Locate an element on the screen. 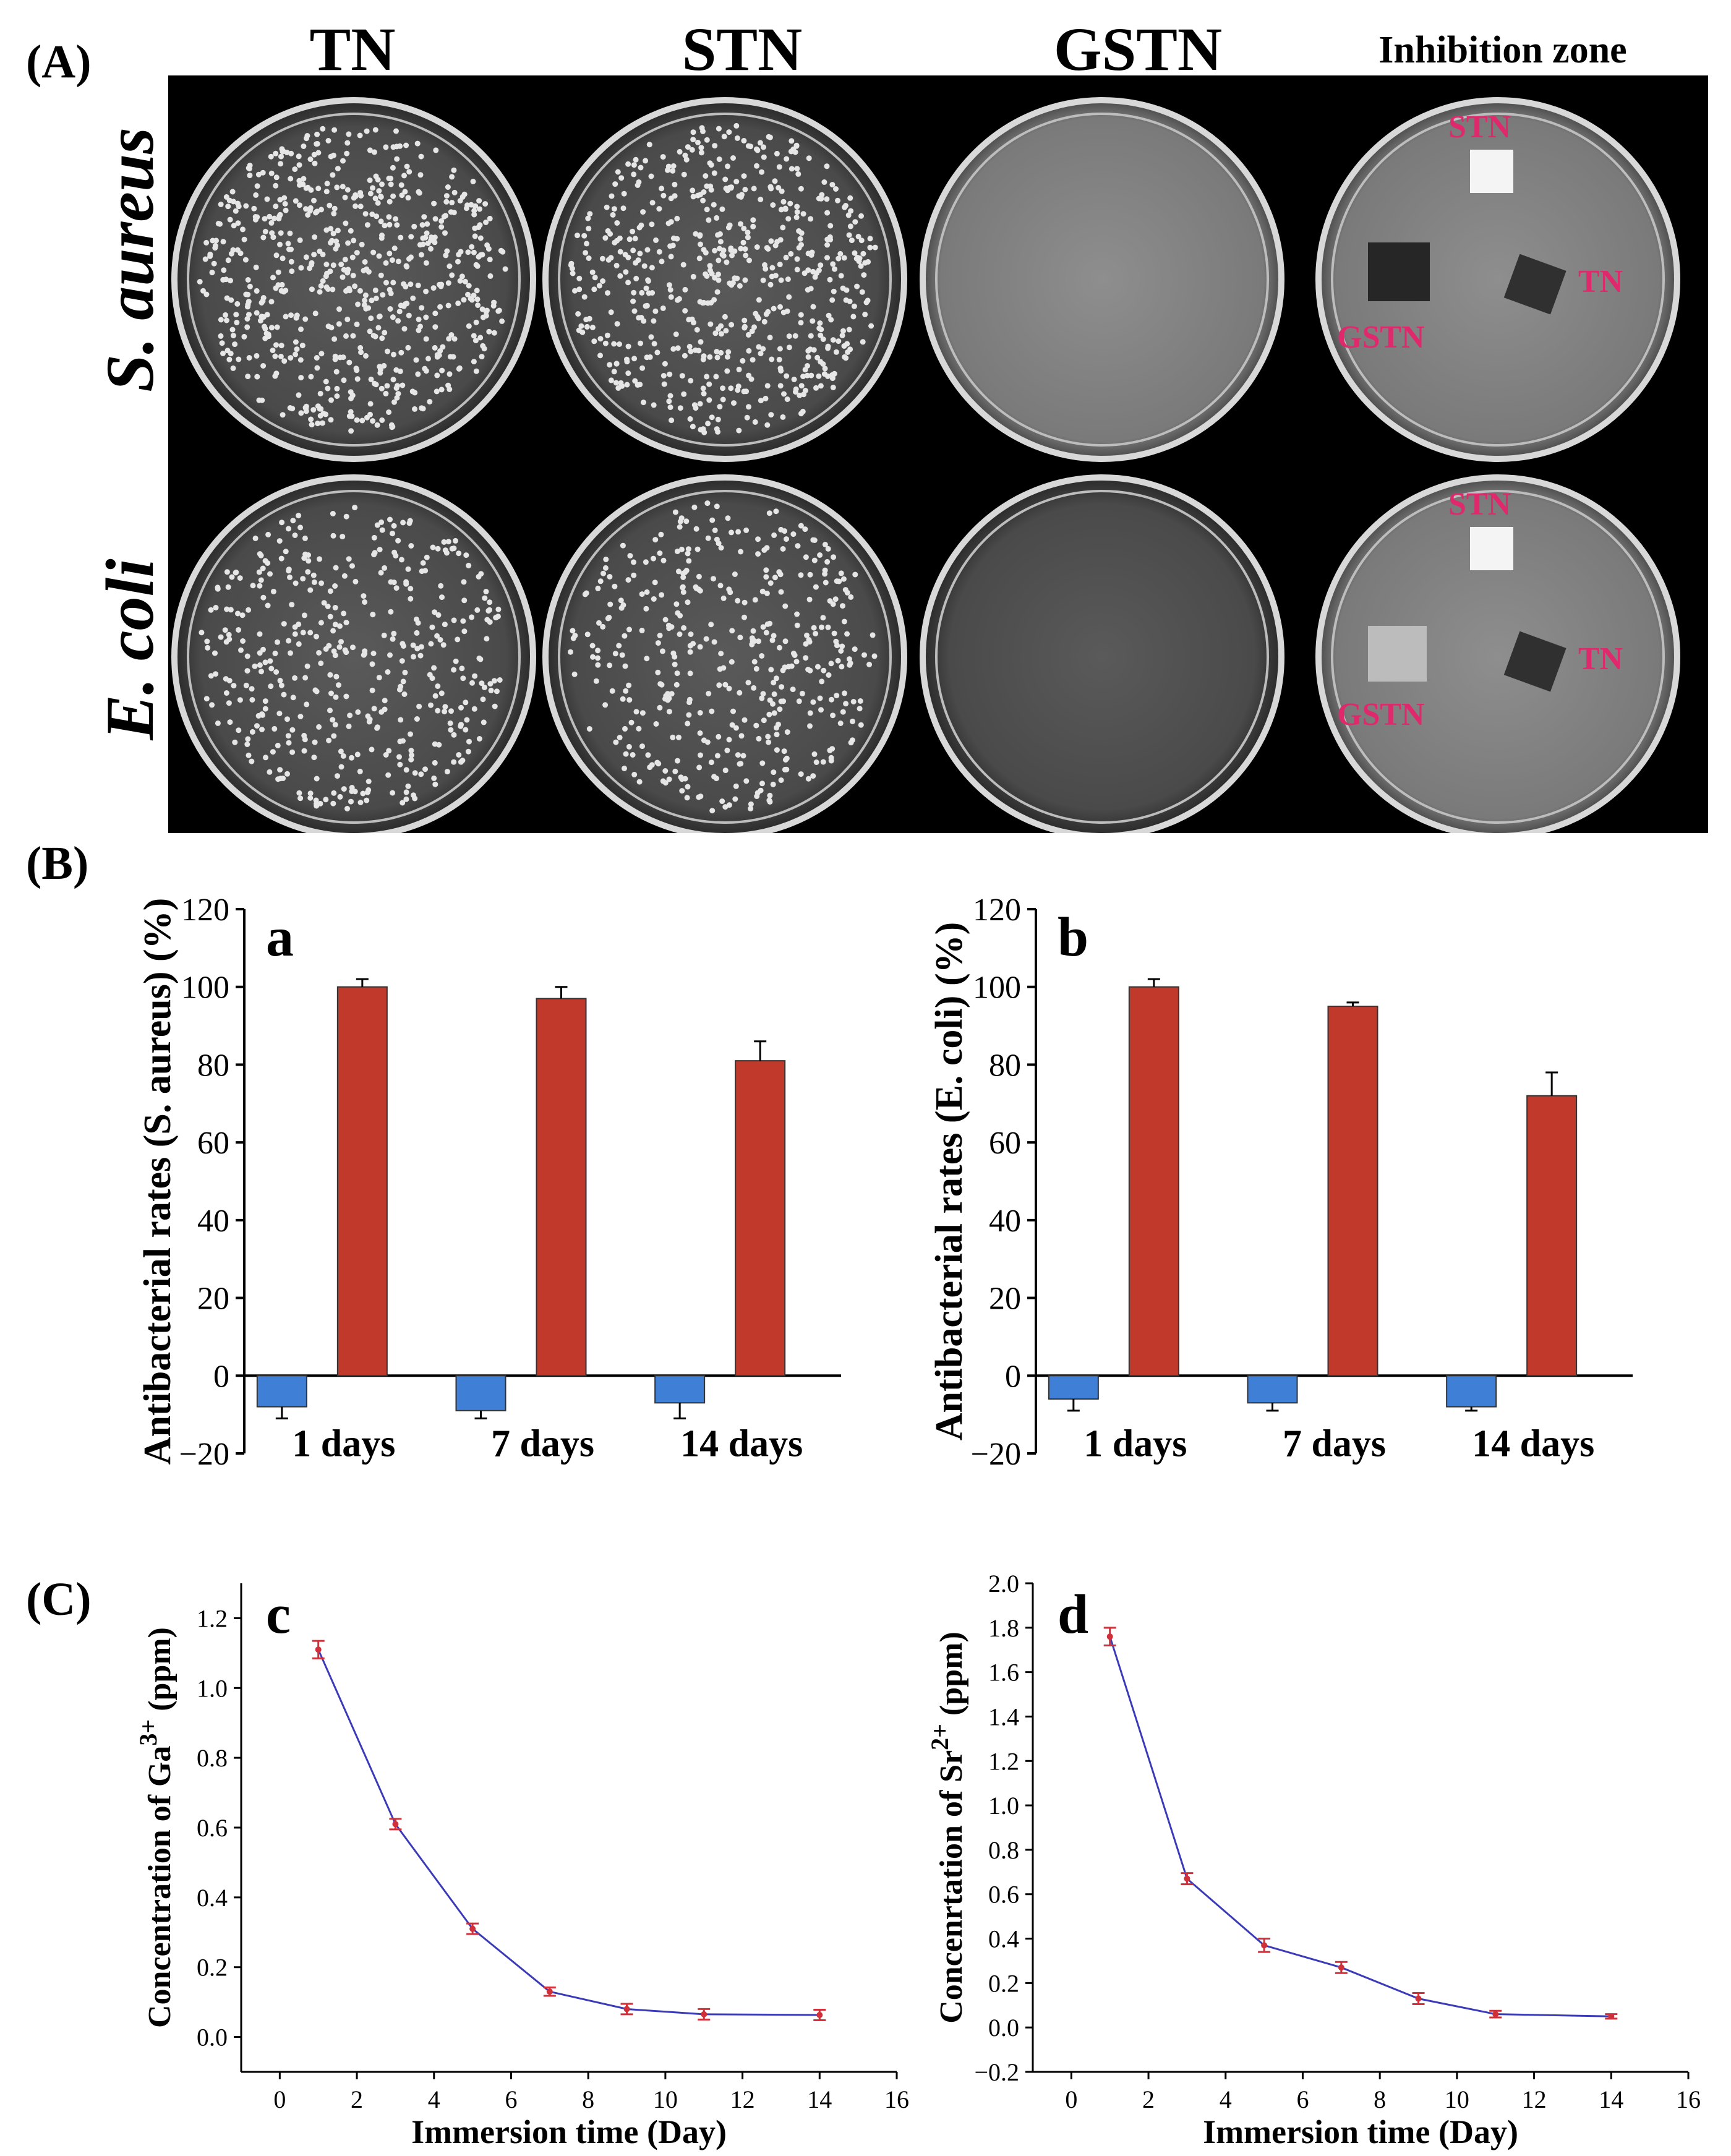 The width and height of the screenshot is (1731, 2156). y-axis-label-base: Concenrtation of Sr is located at coordinates (951, 1887).